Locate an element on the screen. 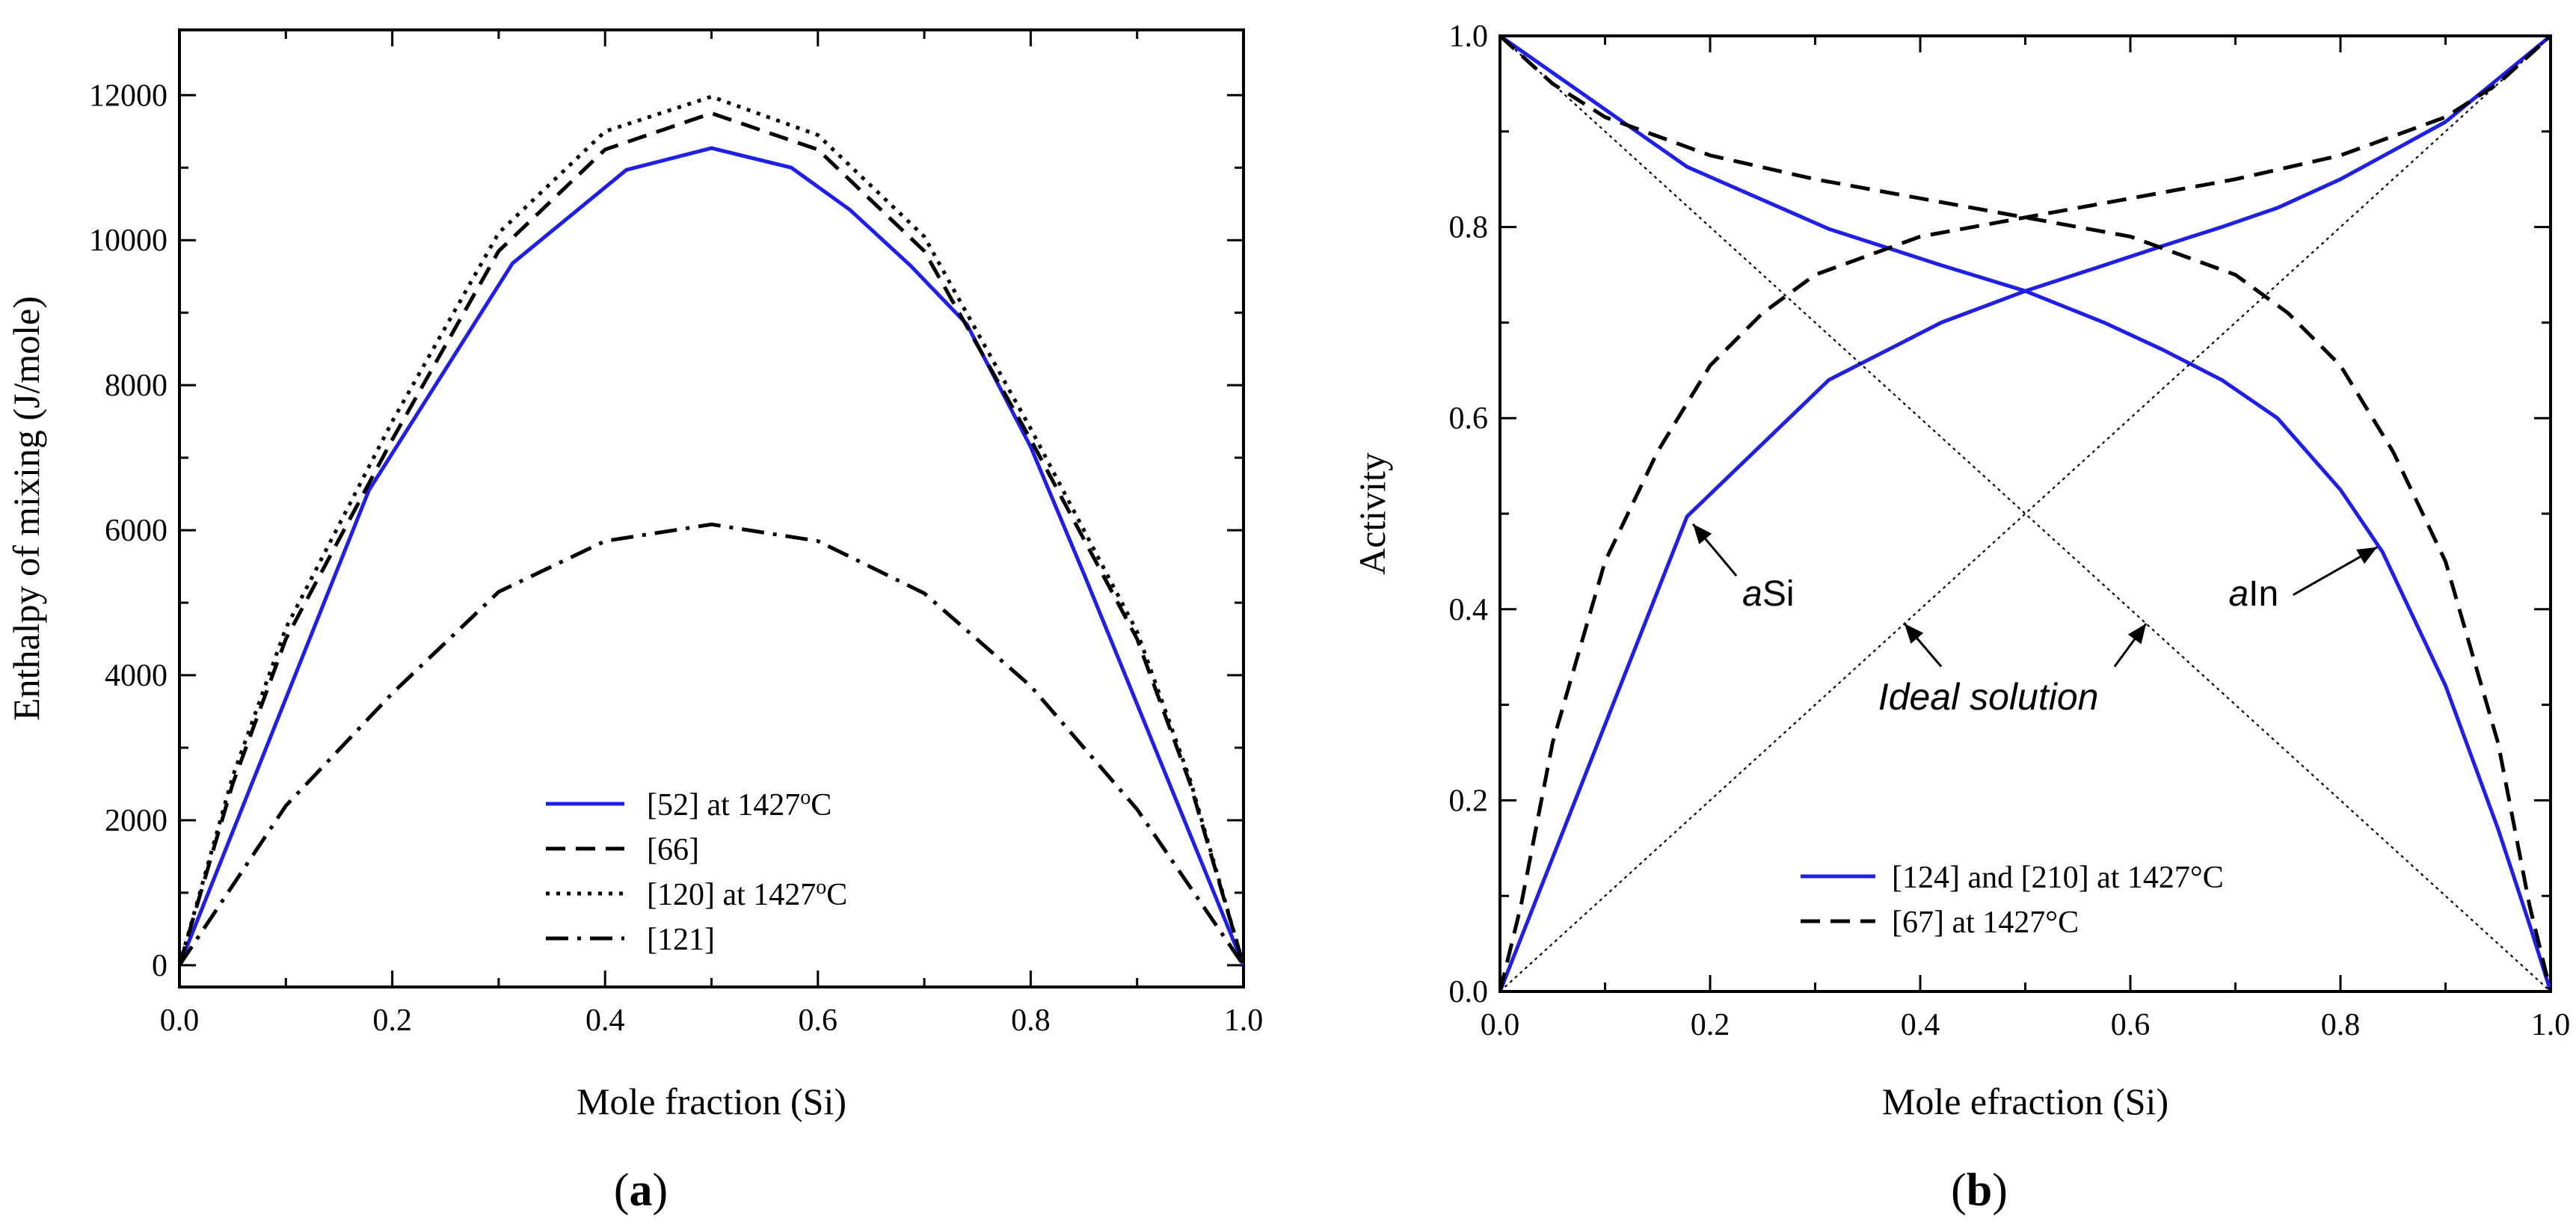 The height and width of the screenshot is (1230, 2576). y-tick-label: 8000 is located at coordinates (136, 386).